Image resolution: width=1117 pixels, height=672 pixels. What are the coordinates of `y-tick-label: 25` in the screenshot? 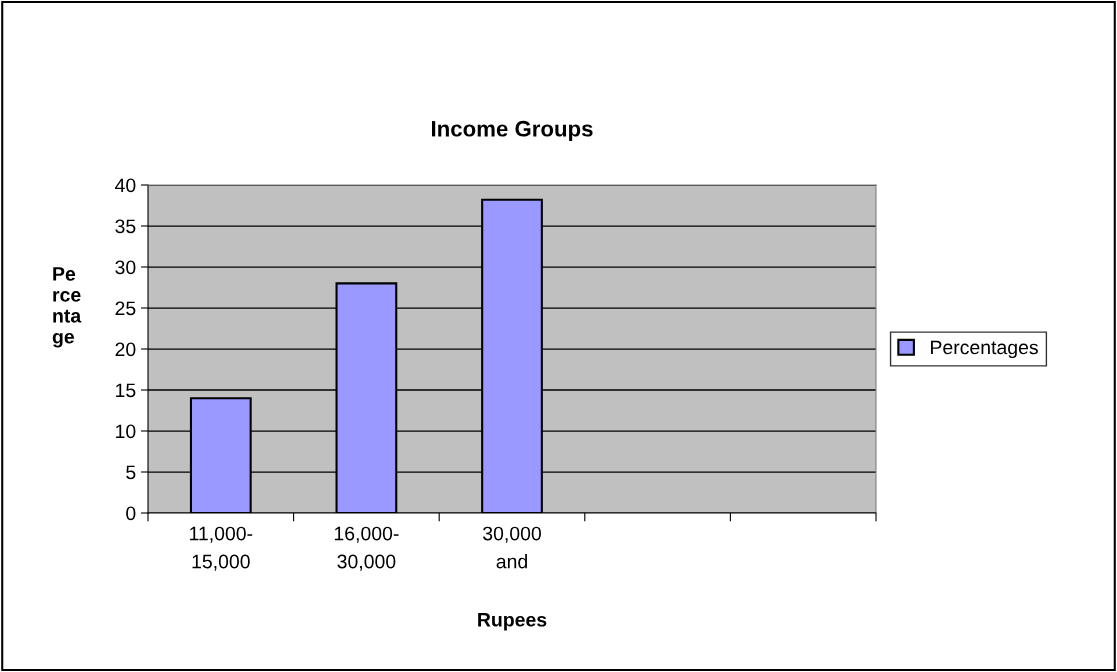 It's located at (125, 308).